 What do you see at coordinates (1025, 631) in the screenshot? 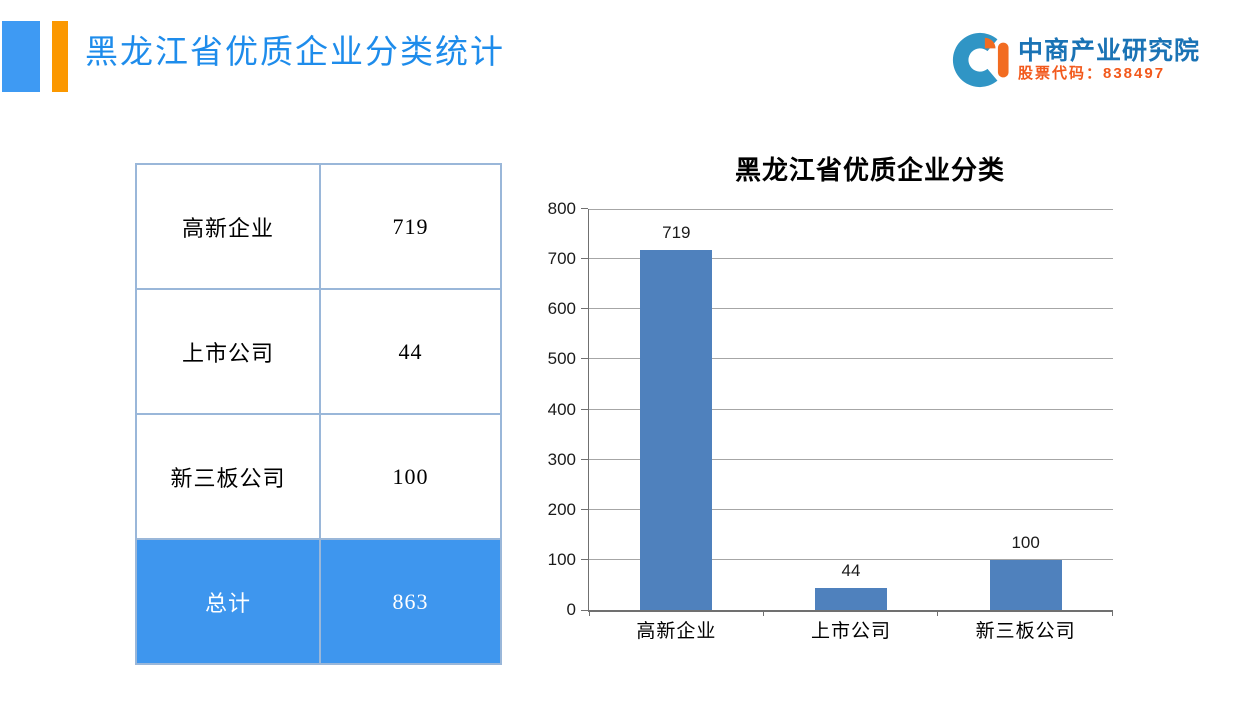
I see `x-category-label: 新三板公司` at bounding box center [1025, 631].